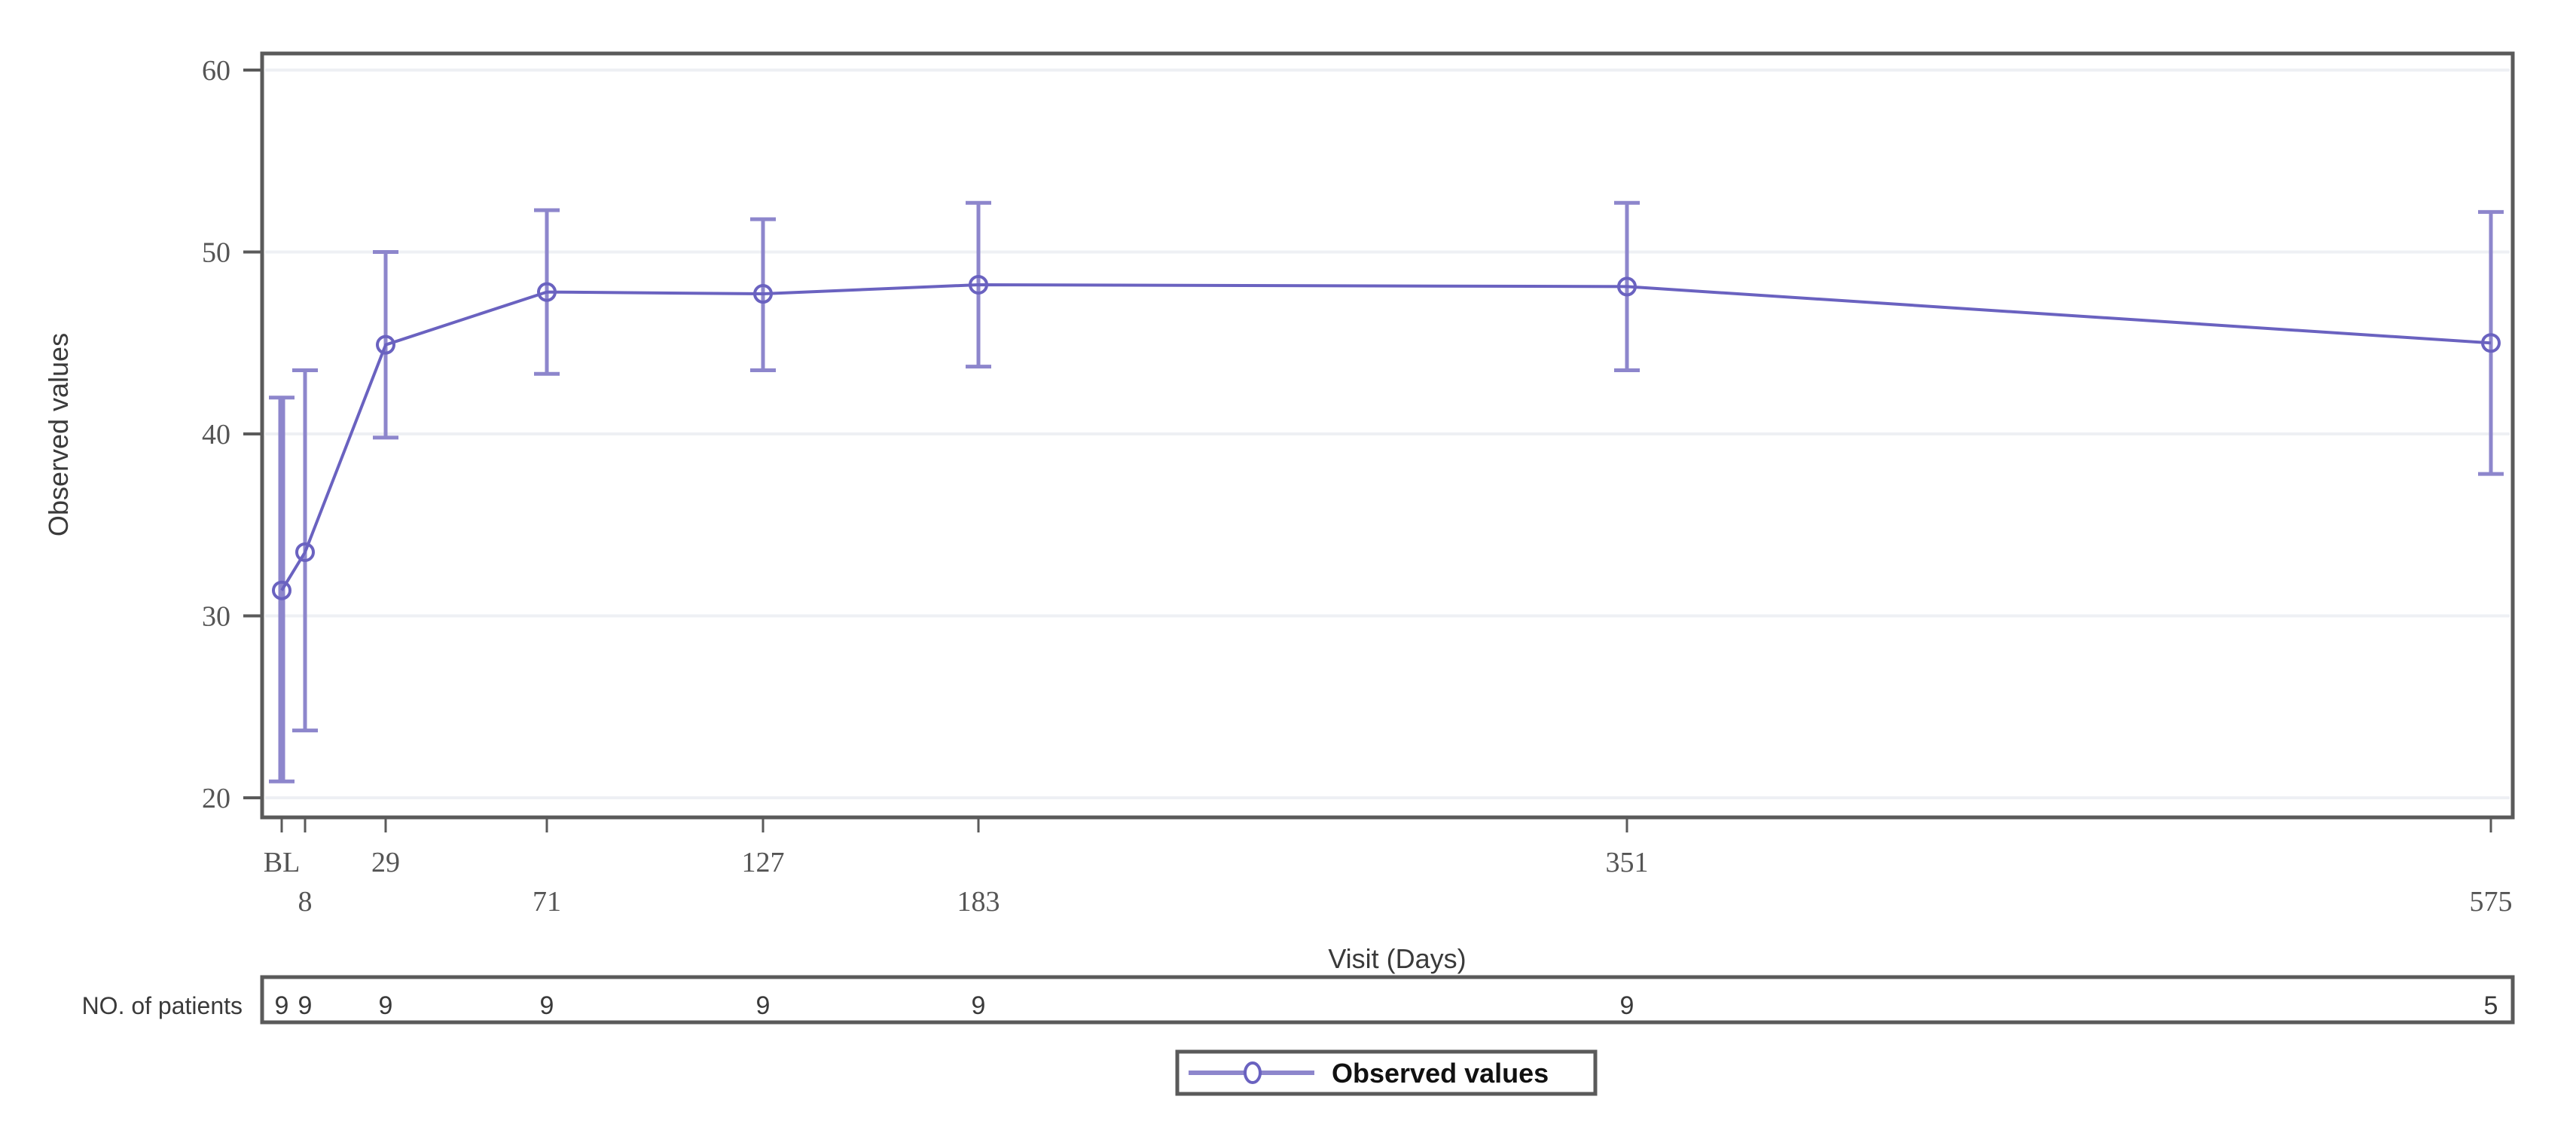 This screenshot has height=1124, width=2576. Describe the element at coordinates (216, 71) in the screenshot. I see `y-tick-label: 60` at that location.